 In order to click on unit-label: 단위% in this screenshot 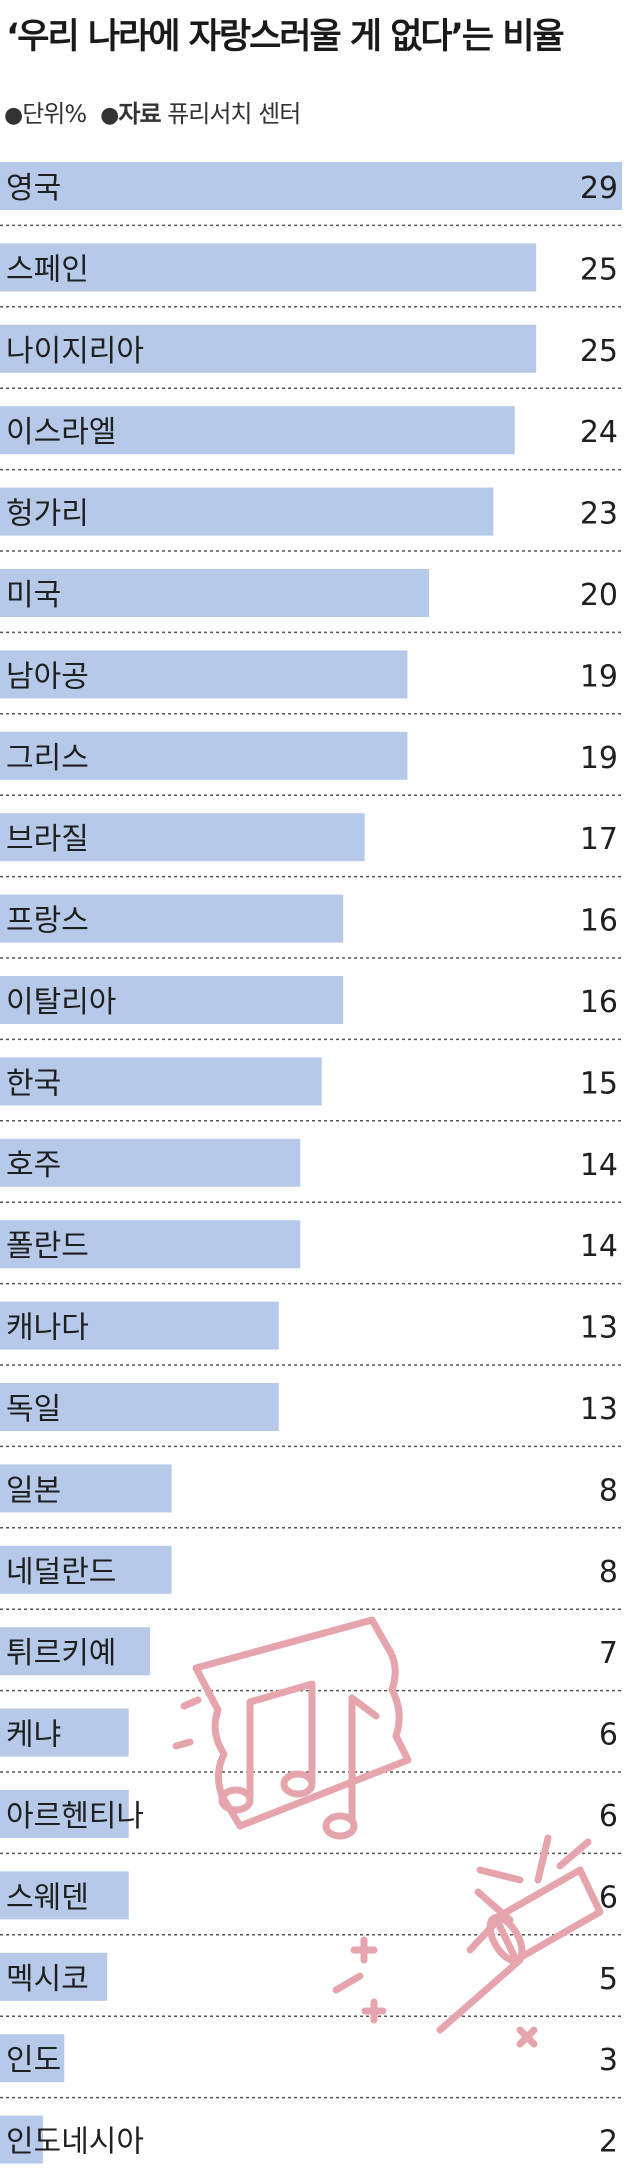, I will do `click(54, 114)`.